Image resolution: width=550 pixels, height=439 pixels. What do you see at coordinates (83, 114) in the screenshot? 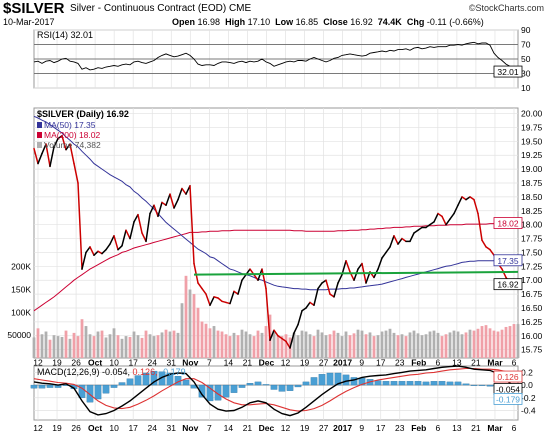
I see `price-legend: $SILVER (Daily) 16.92` at bounding box center [83, 114].